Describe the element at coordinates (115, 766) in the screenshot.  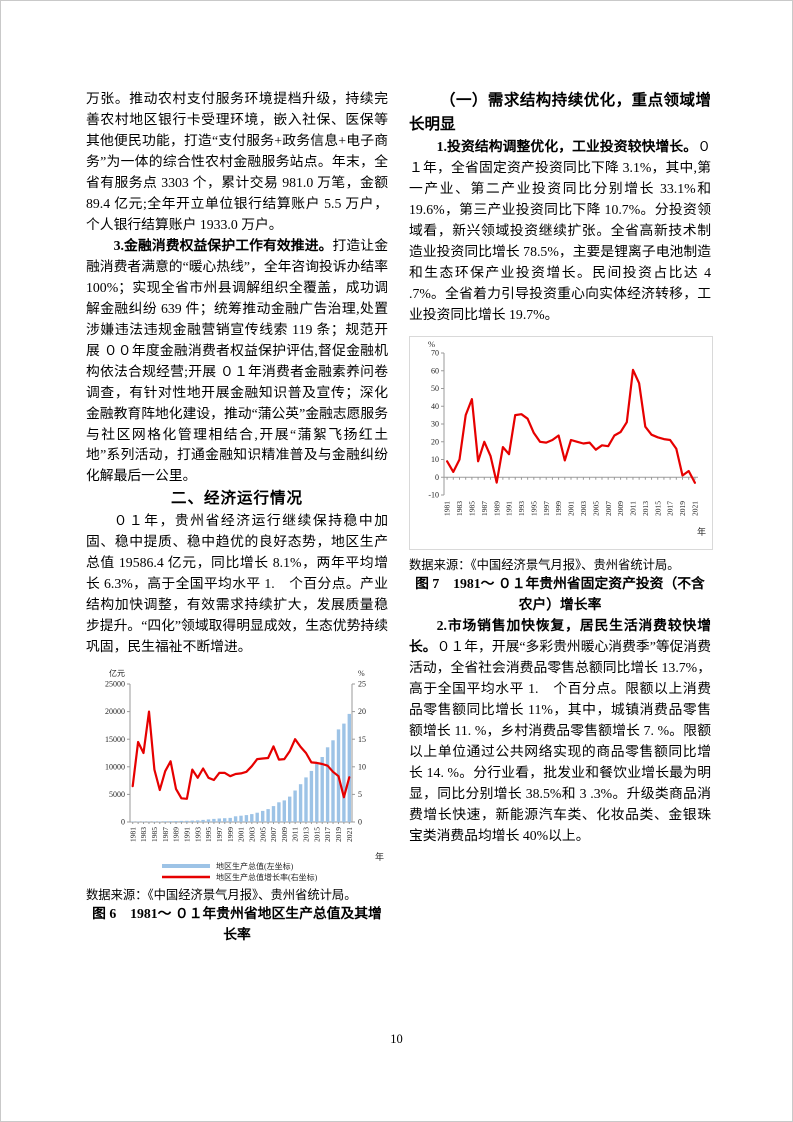
I see `svg-text: 10000` at that location.